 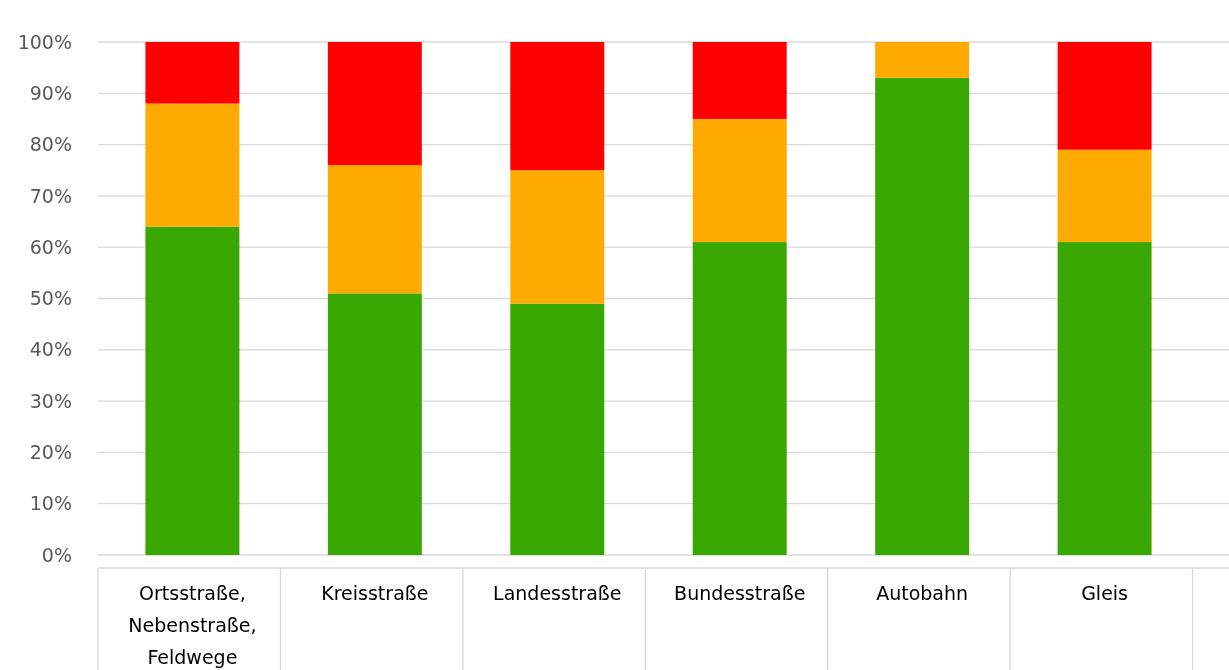 What do you see at coordinates (50, 92) in the screenshot?
I see `y-tick-label: 90%` at bounding box center [50, 92].